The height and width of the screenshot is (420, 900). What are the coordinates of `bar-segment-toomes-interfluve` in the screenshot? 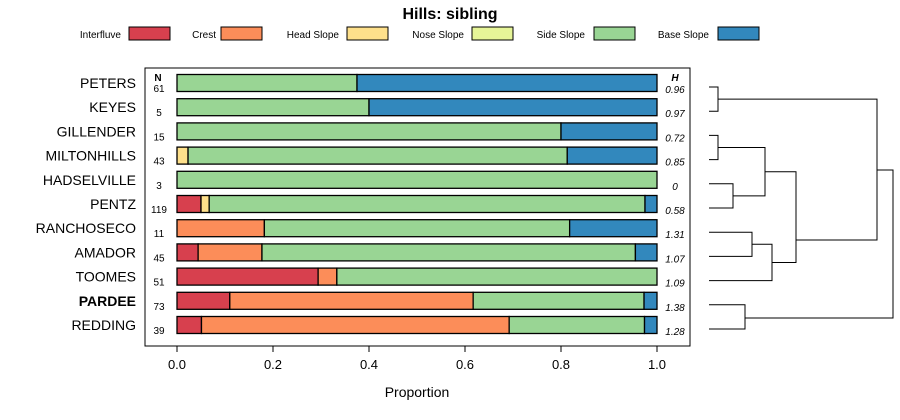 It's located at (247, 276).